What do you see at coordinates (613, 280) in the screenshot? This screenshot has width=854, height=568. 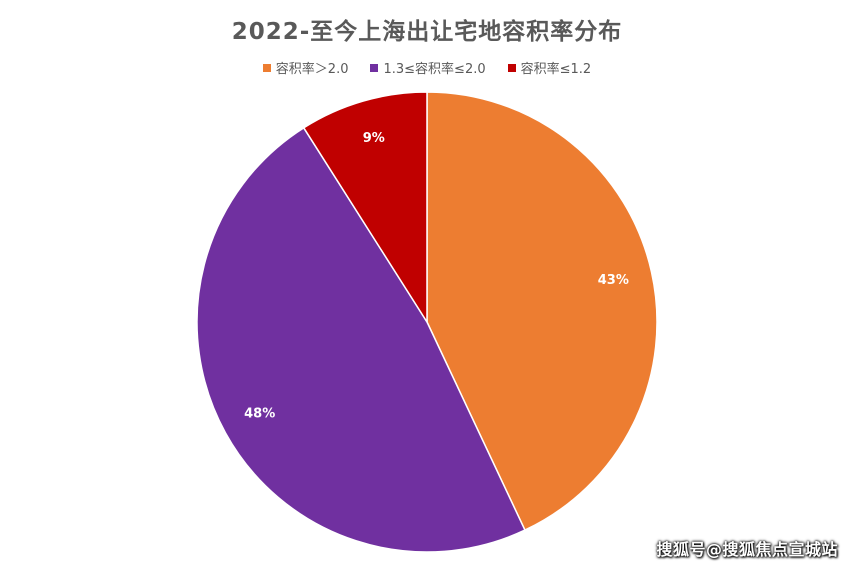 I see `data-label-far-gt-2: 43%` at bounding box center [613, 280].